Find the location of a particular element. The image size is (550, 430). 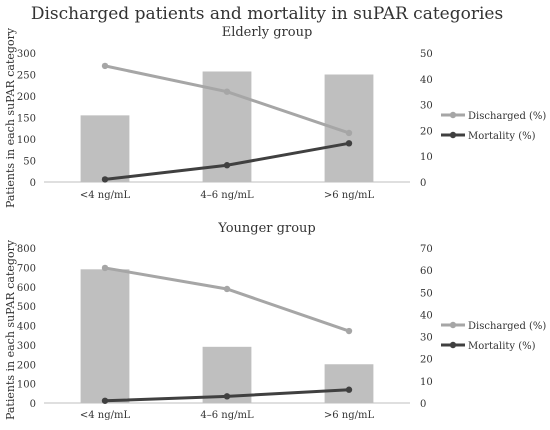

y-left-tick-label: 800 is located at coordinates (26, 249).